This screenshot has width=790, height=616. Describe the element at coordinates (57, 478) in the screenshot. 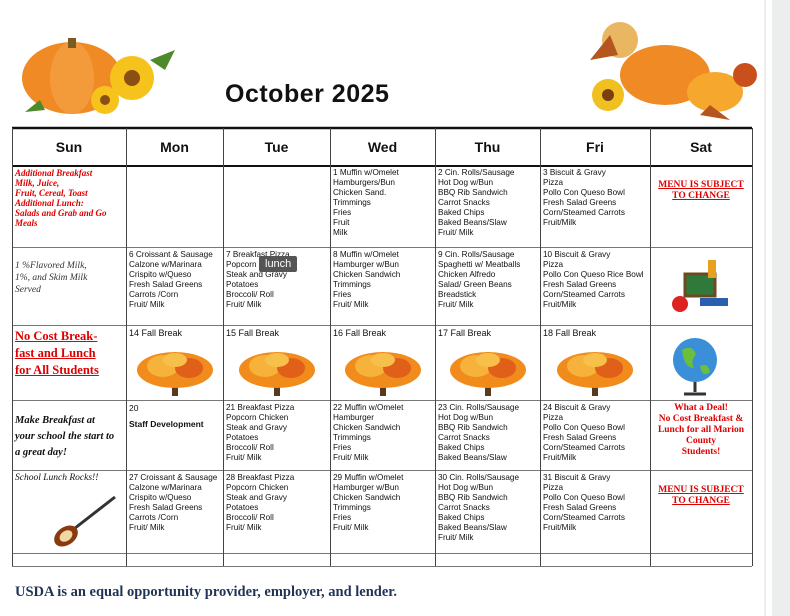

I see `text-line: School Lunch Rocks!!` at that location.